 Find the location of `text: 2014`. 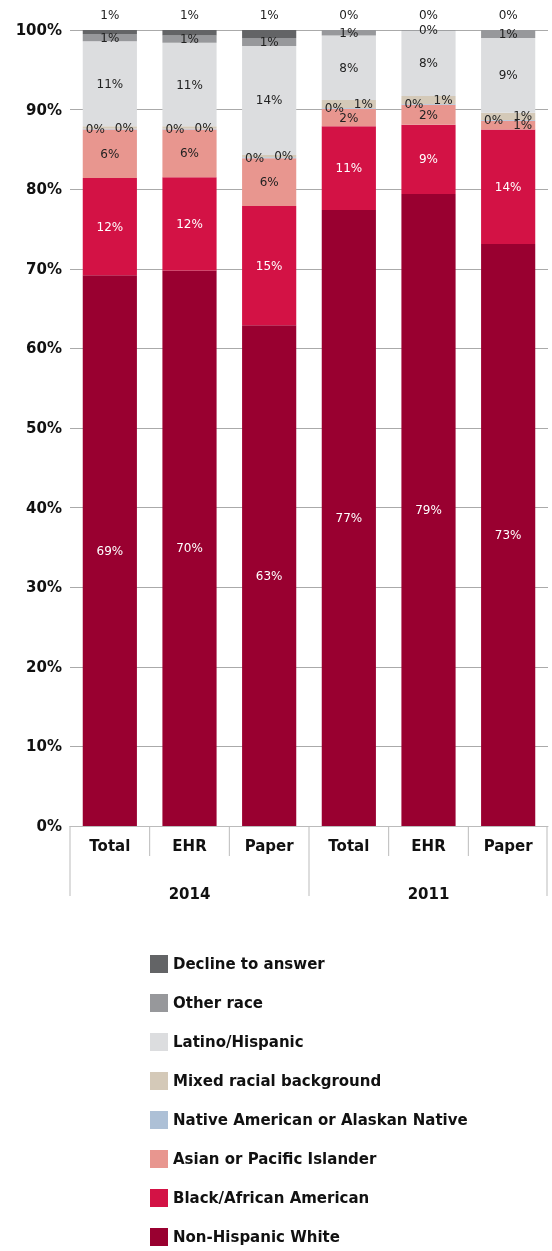

text: 2014 is located at coordinates (189, 893).